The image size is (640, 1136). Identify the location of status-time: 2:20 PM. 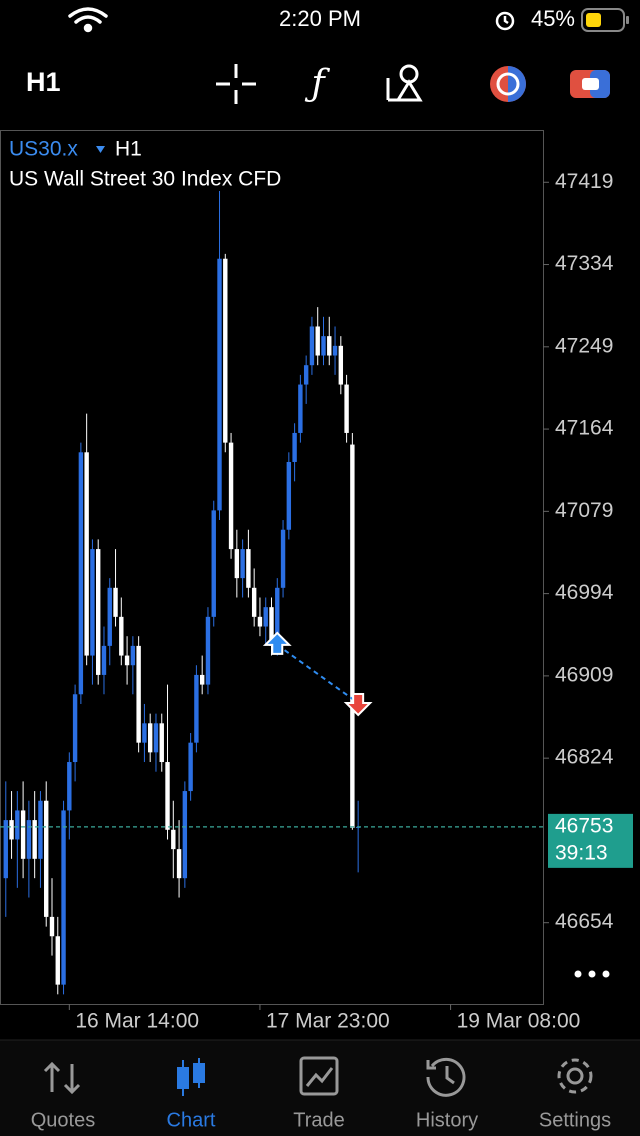
(320, 18).